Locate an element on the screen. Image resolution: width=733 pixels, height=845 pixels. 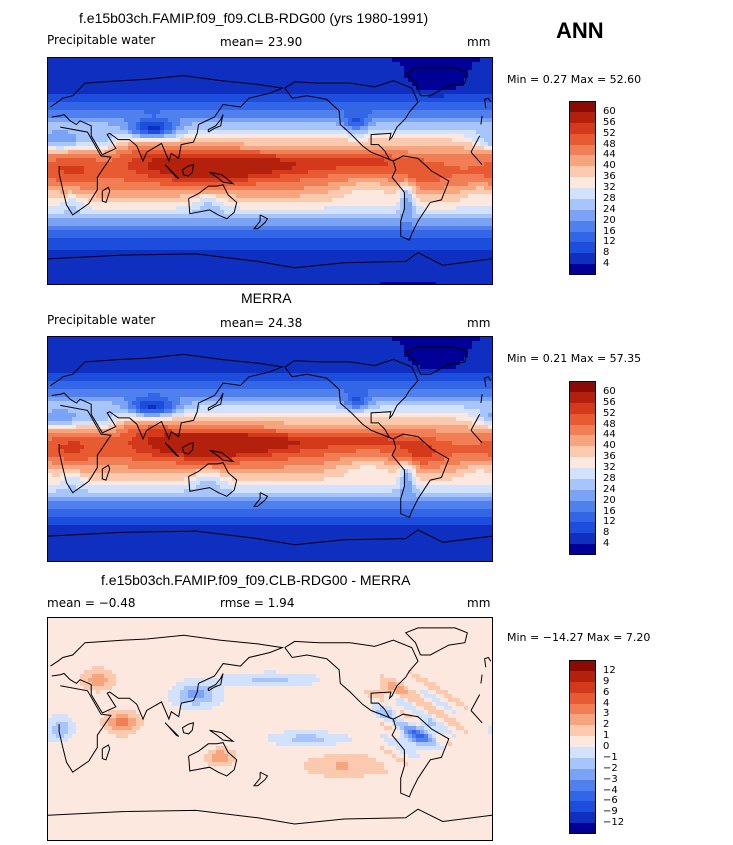
panel2-coastline is located at coordinates (436, 360).